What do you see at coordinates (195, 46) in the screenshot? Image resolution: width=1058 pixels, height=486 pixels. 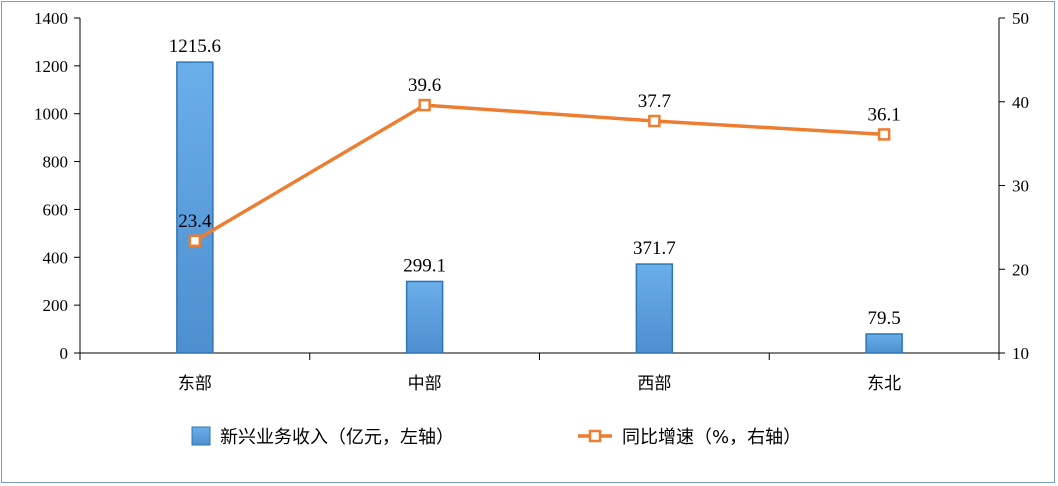 I see `bar-value-label: 1215.6` at bounding box center [195, 46].